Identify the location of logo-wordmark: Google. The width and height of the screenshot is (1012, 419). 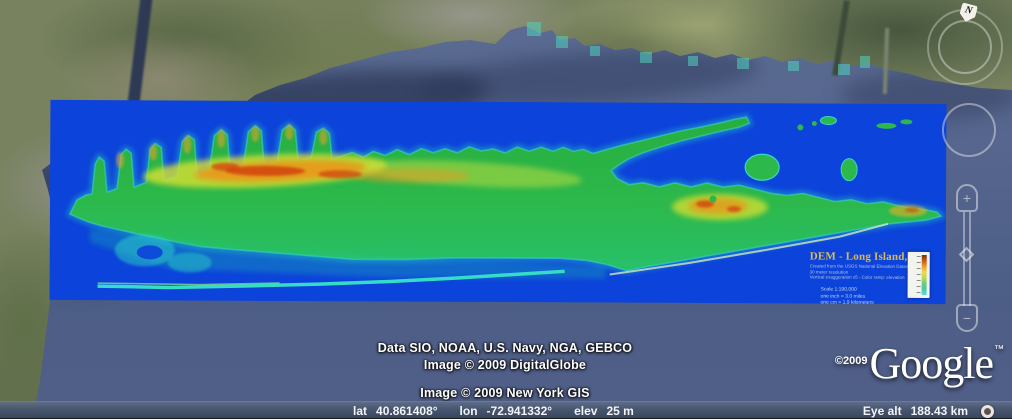
(931, 363).